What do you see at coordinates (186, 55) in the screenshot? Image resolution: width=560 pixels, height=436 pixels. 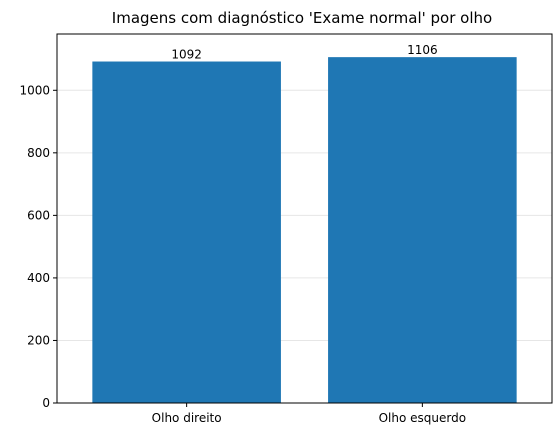 I see `data-label: 1092` at bounding box center [186, 55].